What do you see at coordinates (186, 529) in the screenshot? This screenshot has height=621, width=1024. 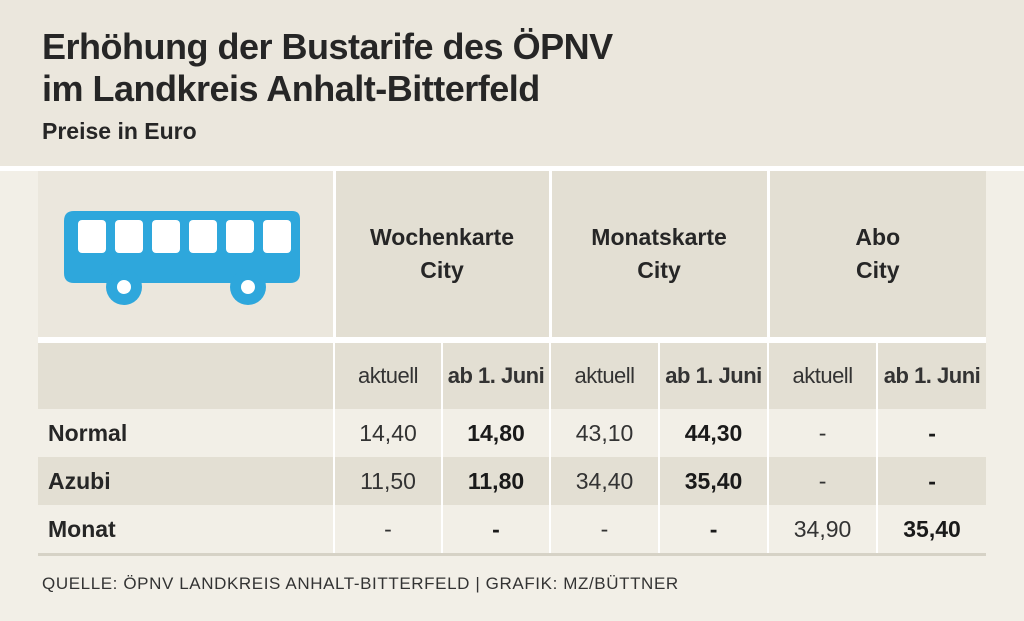 I see `row-label: Monat` at bounding box center [186, 529].